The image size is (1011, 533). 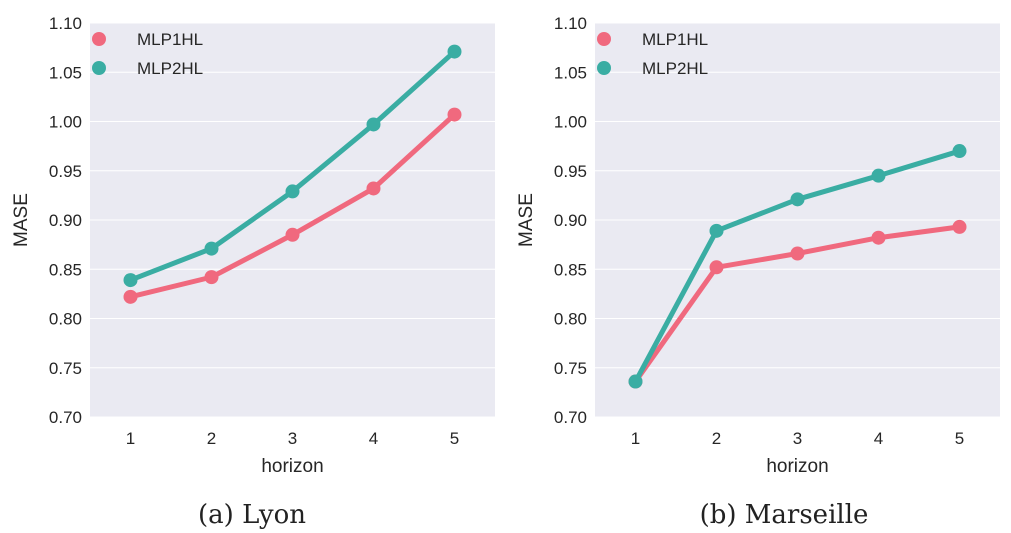 I want to click on lyon-ytick-label: 0.90, so click(x=65, y=220).